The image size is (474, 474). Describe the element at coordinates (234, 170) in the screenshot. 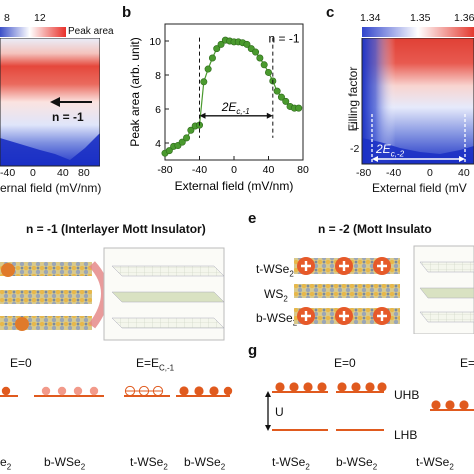

I see `x-tick-label: 0` at that location.